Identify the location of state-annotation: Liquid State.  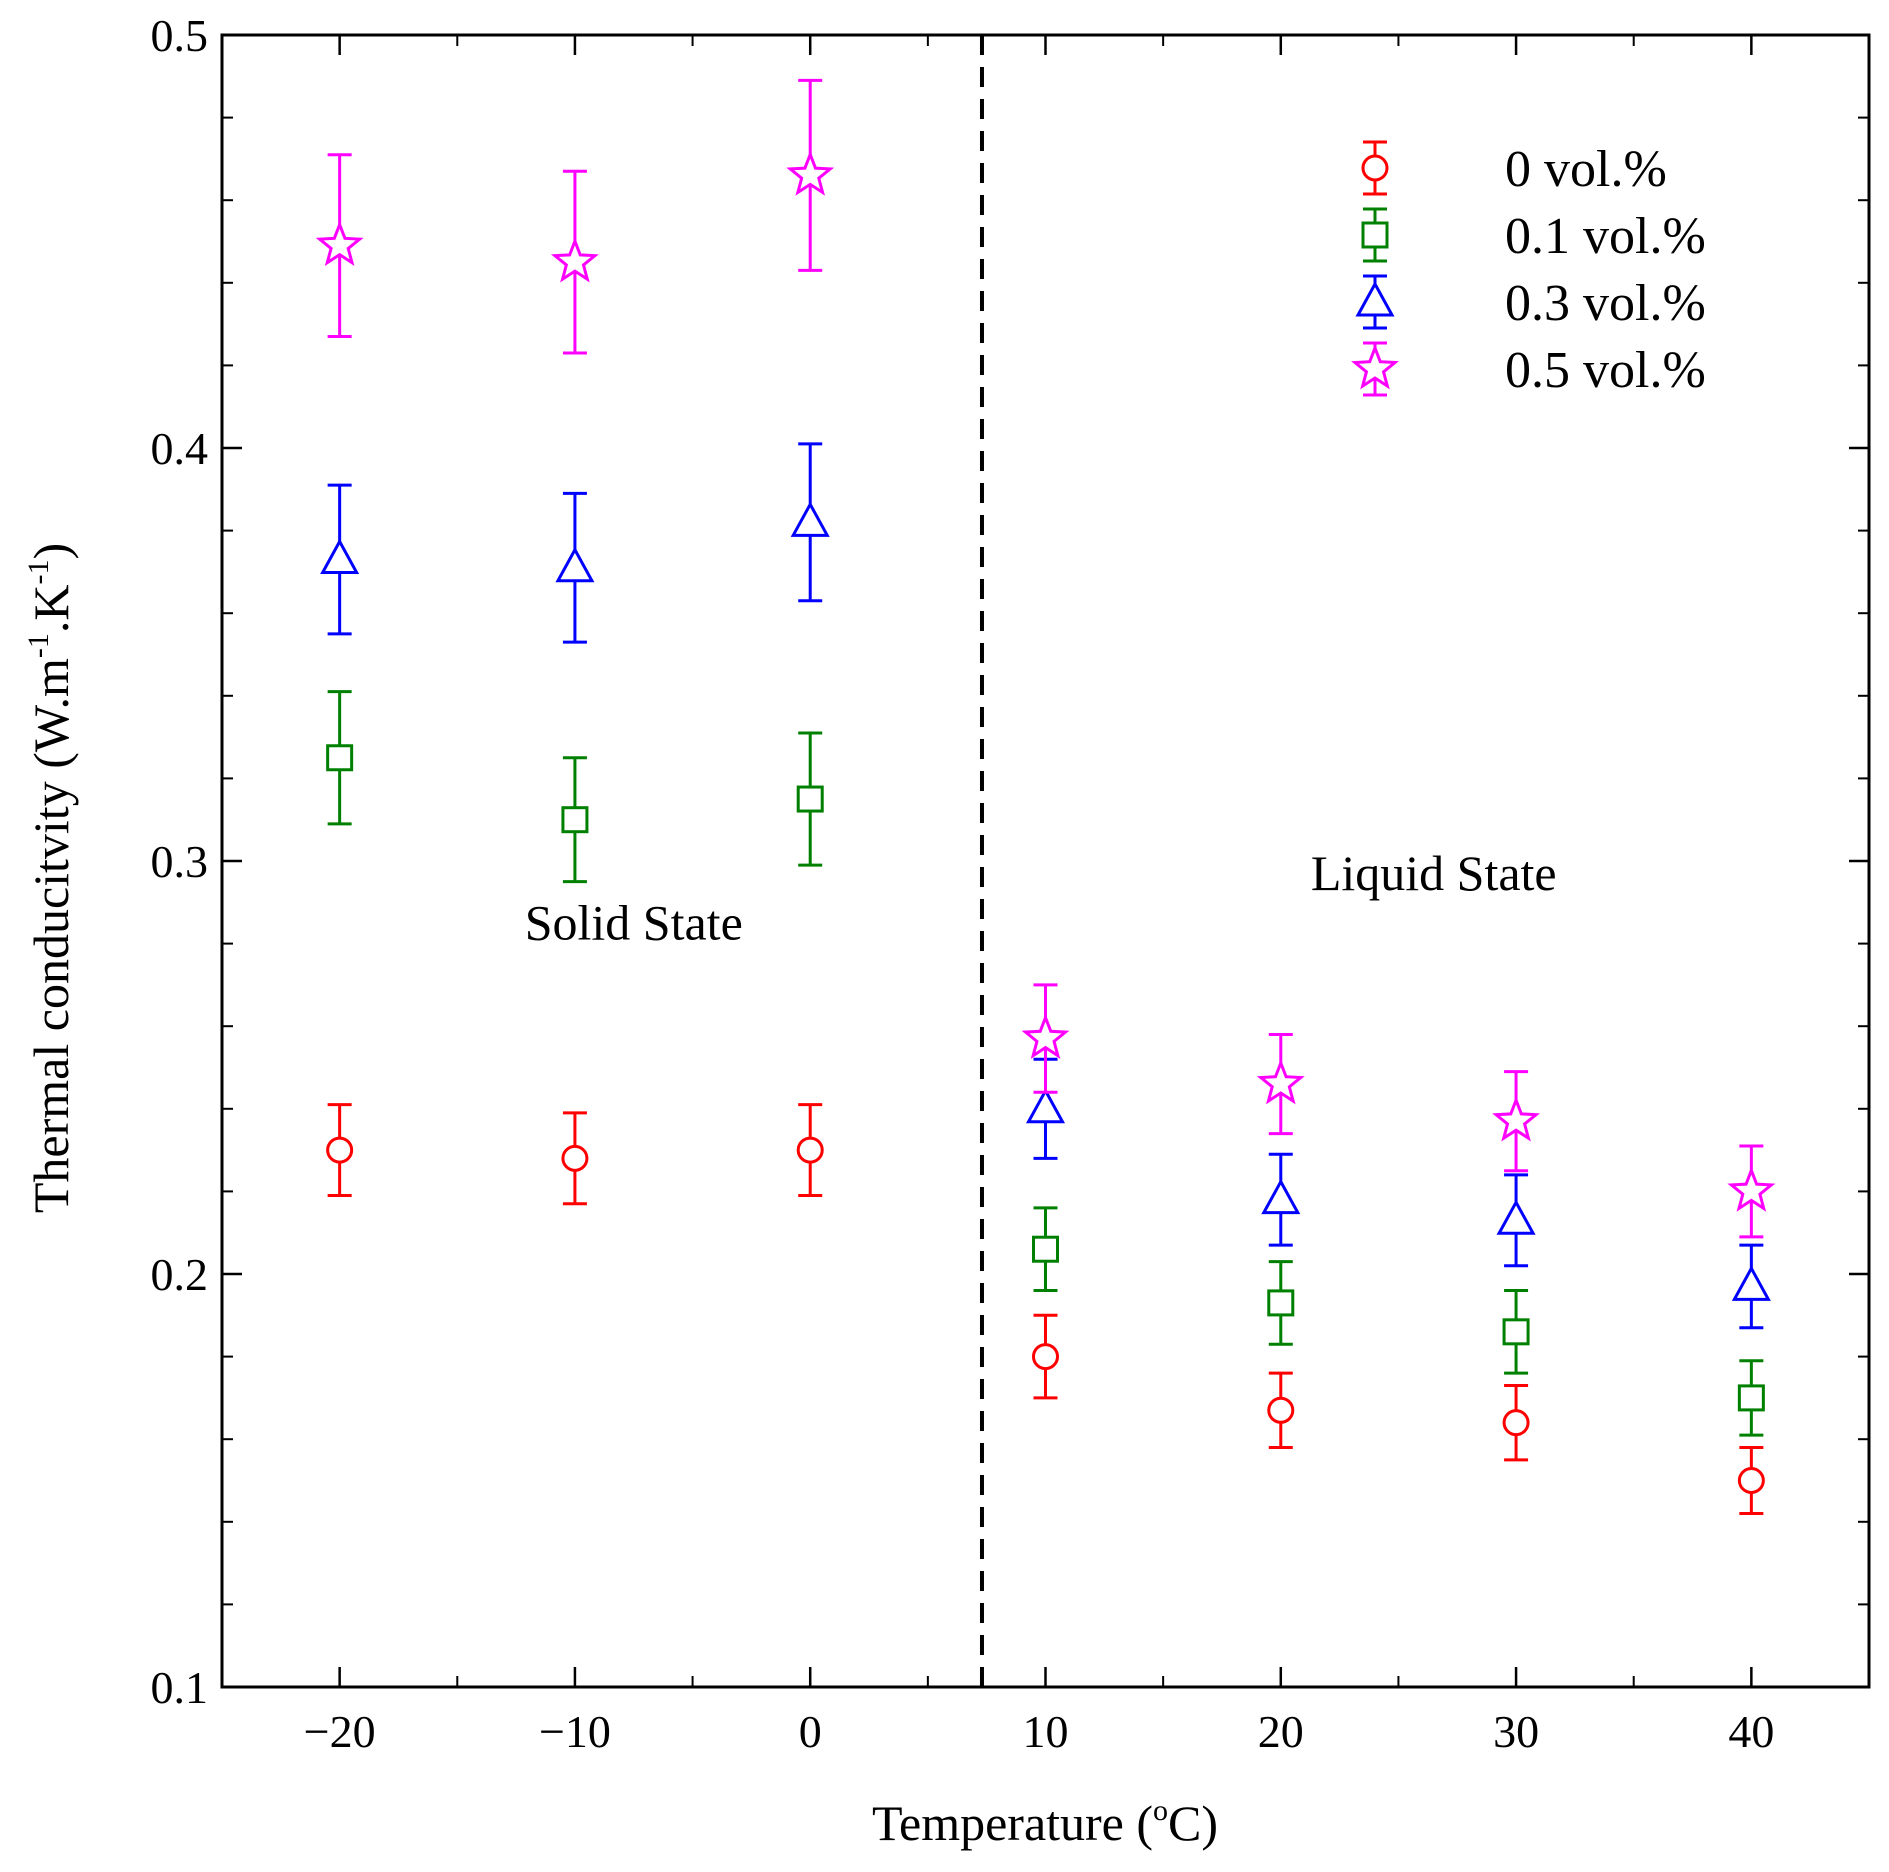
(1434, 873).